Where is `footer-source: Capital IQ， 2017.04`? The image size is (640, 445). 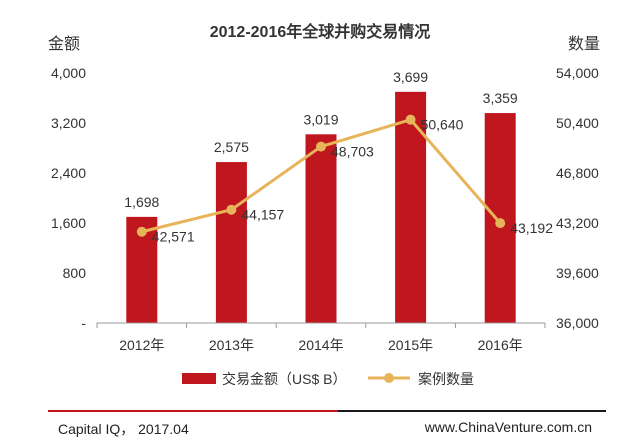 footer-source: Capital IQ， 2017.04 is located at coordinates (123, 429).